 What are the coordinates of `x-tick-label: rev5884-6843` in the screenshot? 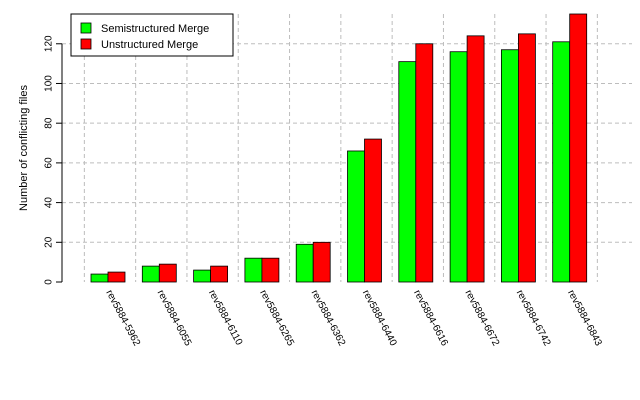 It's located at (584, 318).